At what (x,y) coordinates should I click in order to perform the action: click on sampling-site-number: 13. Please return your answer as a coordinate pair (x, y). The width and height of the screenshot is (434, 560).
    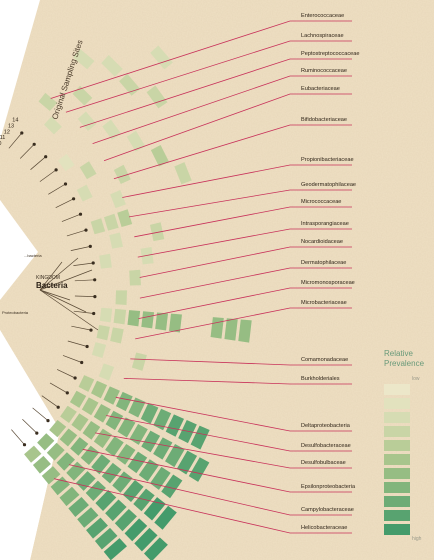
    Looking at the image, I should click on (11, 127).